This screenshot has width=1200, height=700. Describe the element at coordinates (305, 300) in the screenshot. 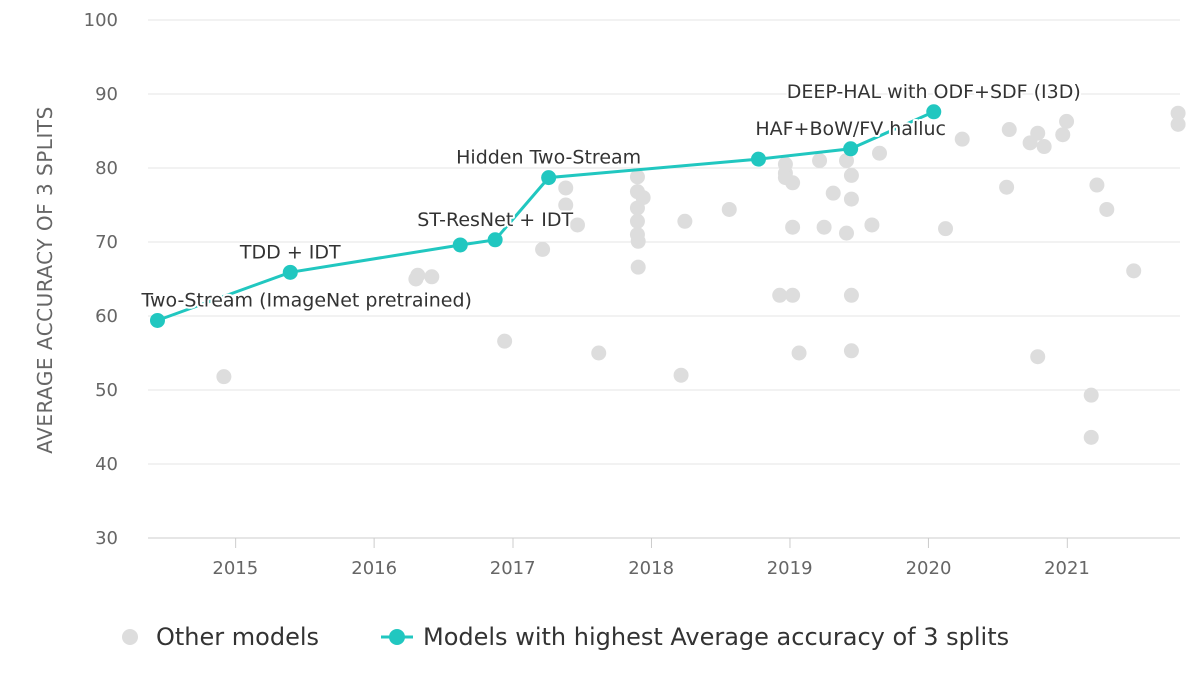

I see `annotation-label-0: Two-Stream (ImageNet pretrained)` at that location.